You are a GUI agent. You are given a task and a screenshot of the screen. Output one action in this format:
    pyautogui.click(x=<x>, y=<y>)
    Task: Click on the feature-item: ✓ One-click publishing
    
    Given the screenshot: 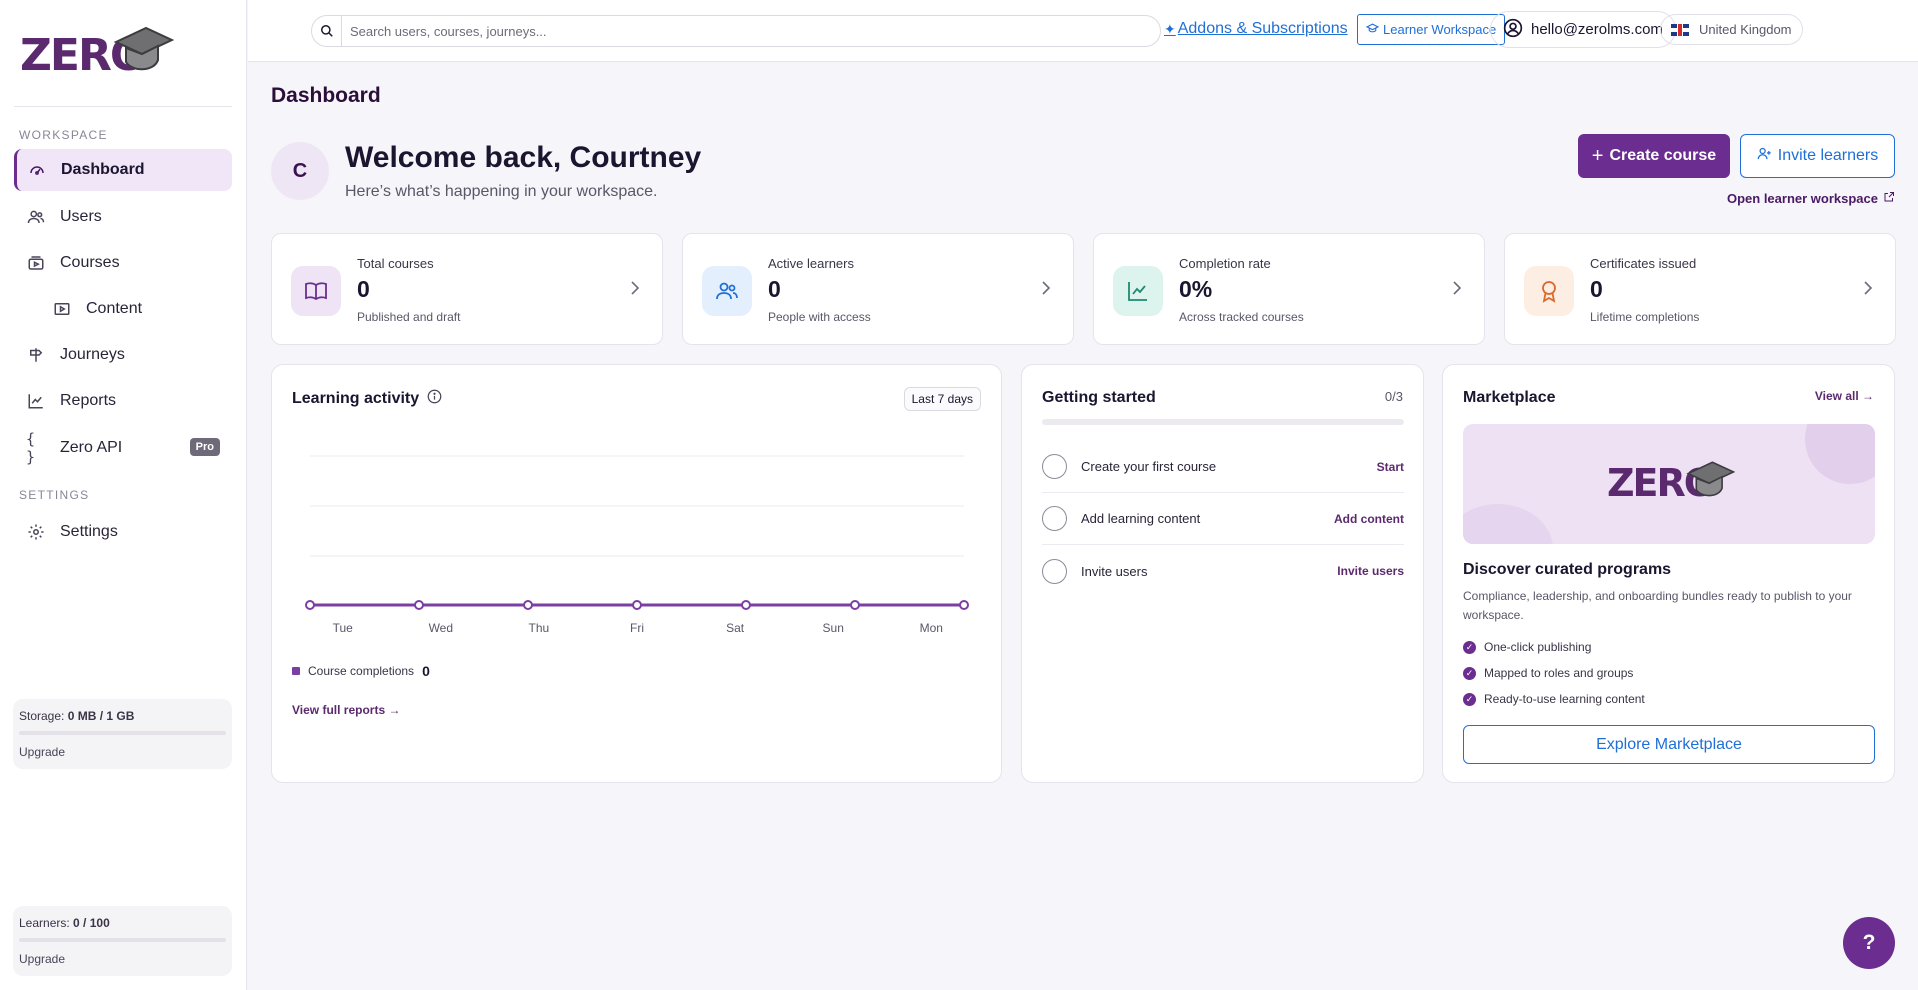 What is the action you would take?
    pyautogui.click(x=1527, y=647)
    